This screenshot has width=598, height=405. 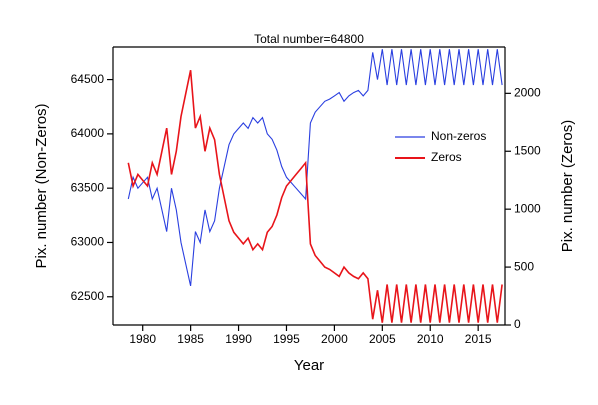 I want to click on y2-tick-label: 2000, so click(x=527, y=93).